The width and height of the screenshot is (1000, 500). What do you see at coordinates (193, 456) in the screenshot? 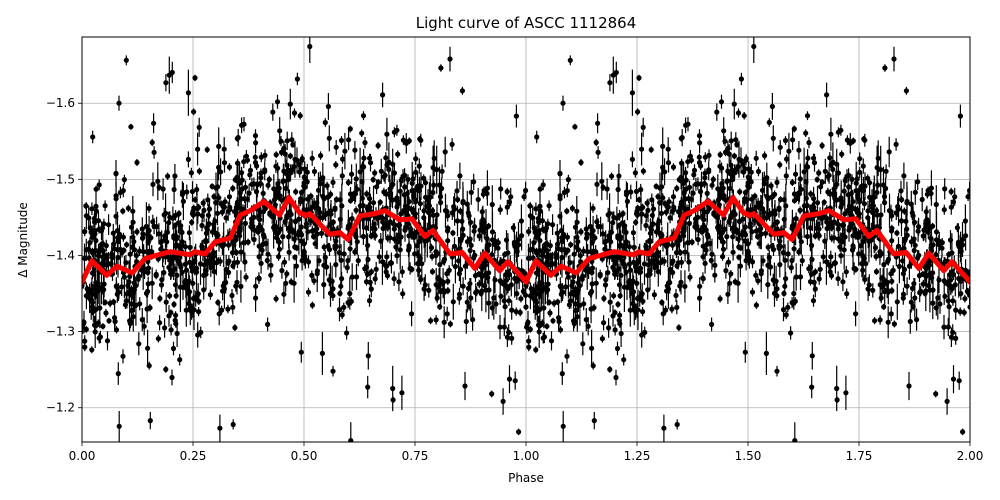
I see `x-tick-label: 0.25` at bounding box center [193, 456].